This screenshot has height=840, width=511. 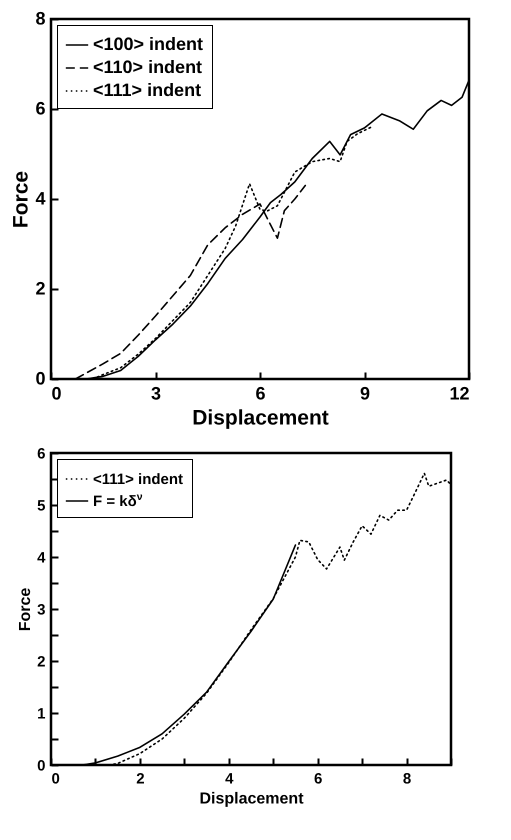 I want to click on x-tick-label: 3, so click(x=156, y=394).